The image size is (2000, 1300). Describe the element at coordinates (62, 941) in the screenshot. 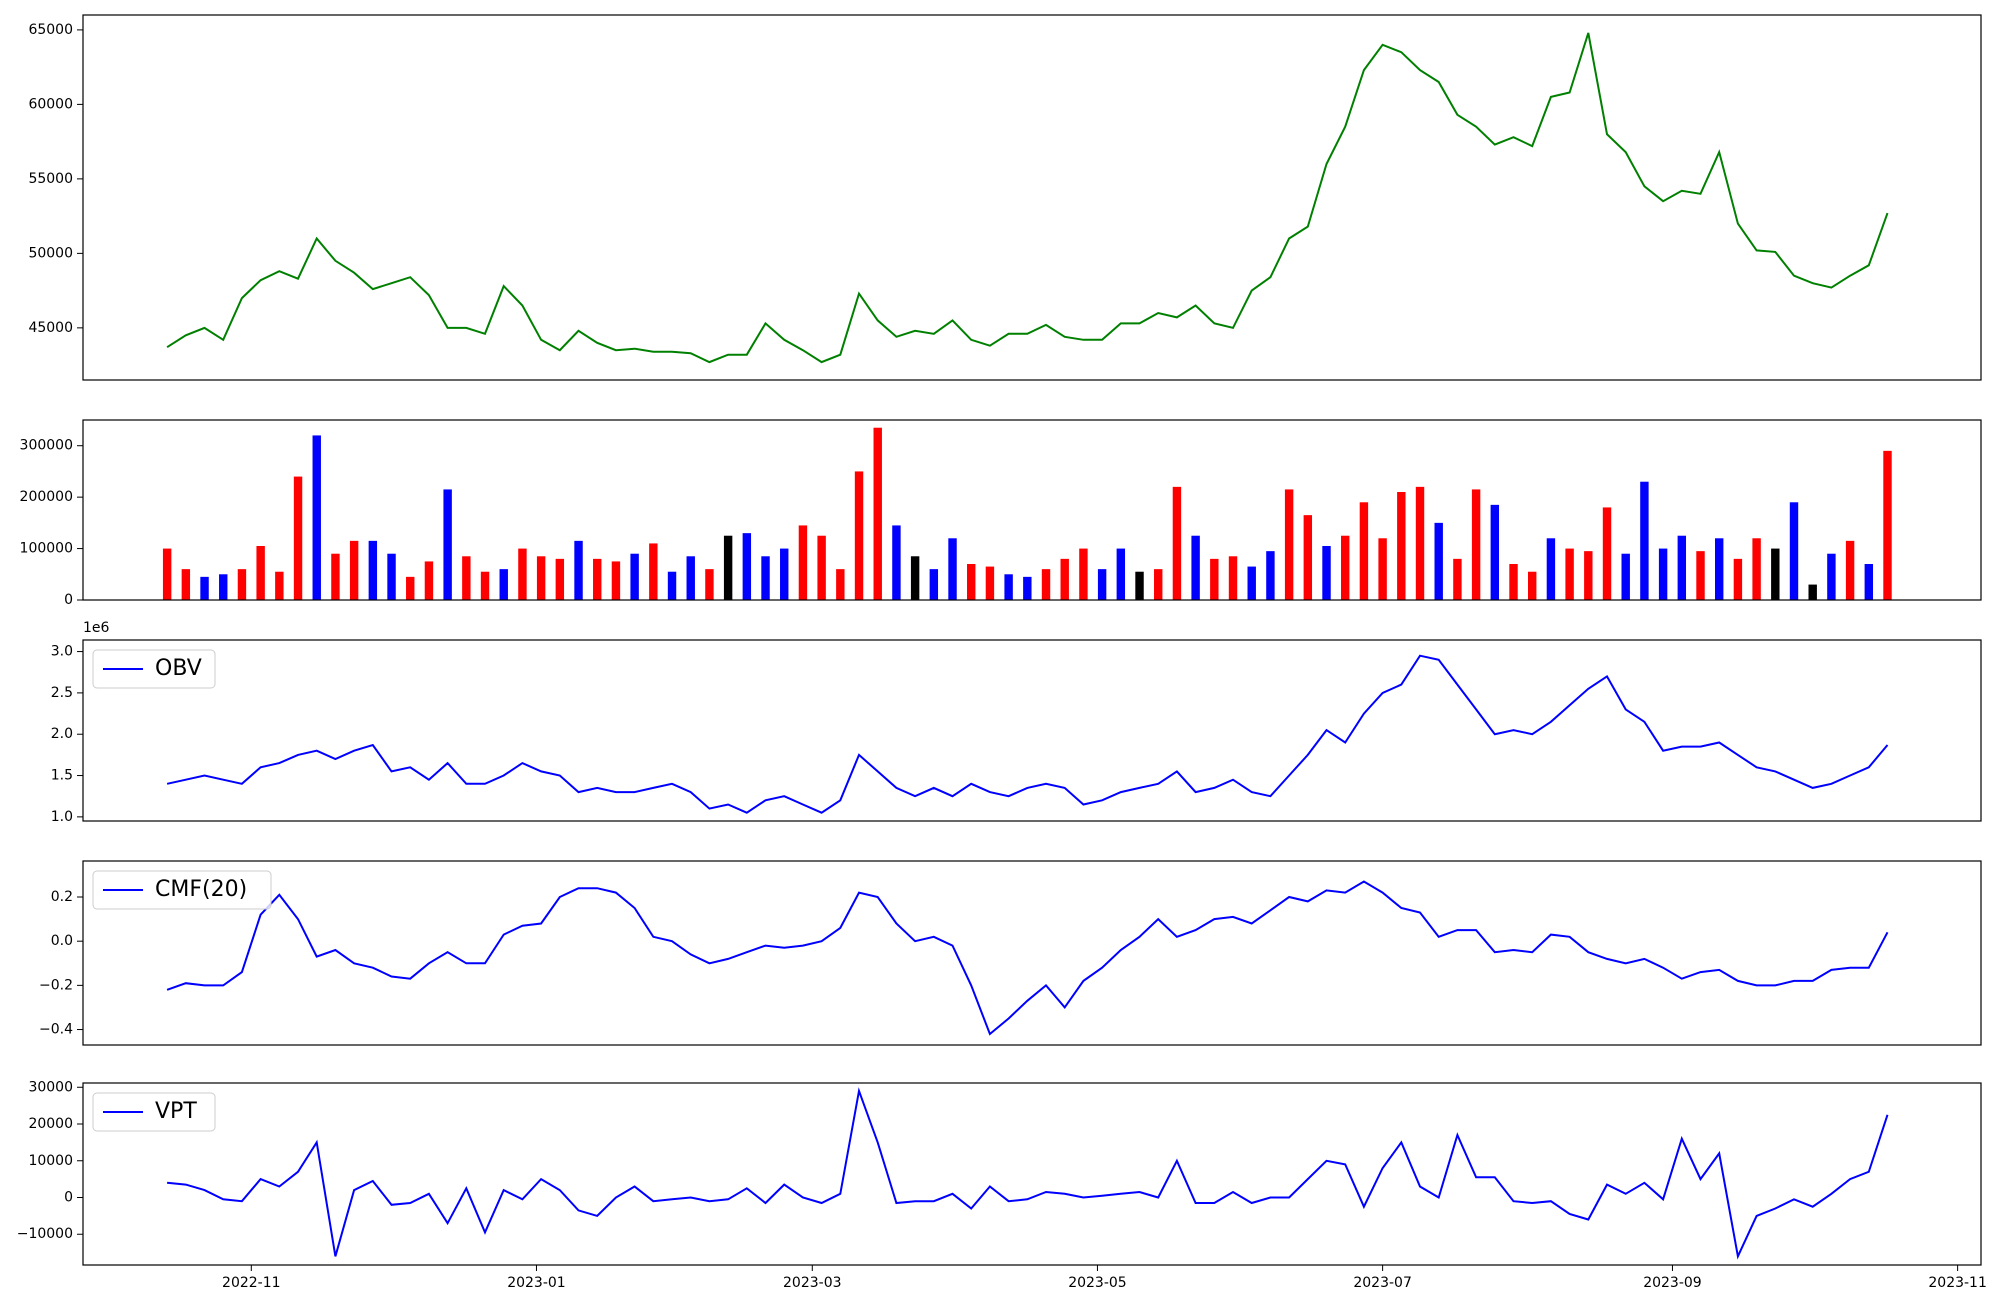

I see `y-tick-label: 0.0` at that location.